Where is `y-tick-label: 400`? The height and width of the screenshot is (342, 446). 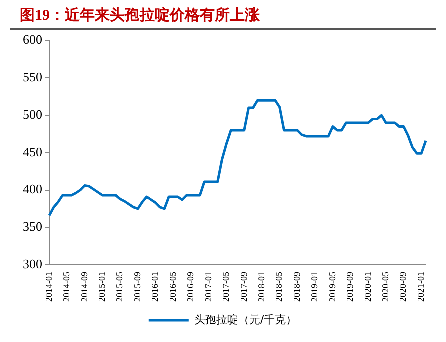 y-tick-label: 400 is located at coordinates (32, 189).